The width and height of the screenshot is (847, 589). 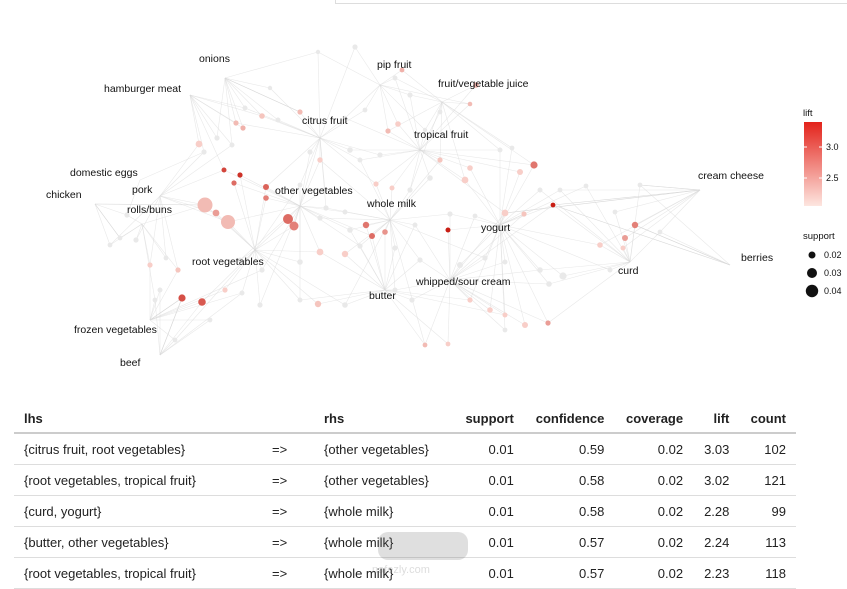 What do you see at coordinates (654, 419) in the screenshot?
I see `col-header-coverage: coverage` at bounding box center [654, 419].